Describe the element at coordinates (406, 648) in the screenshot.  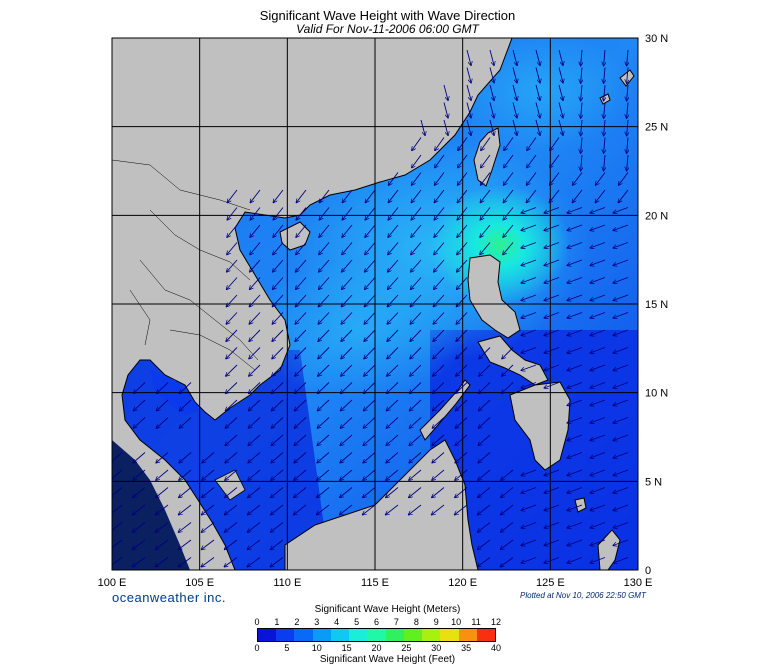
I see `feet-tick: 25` at that location.